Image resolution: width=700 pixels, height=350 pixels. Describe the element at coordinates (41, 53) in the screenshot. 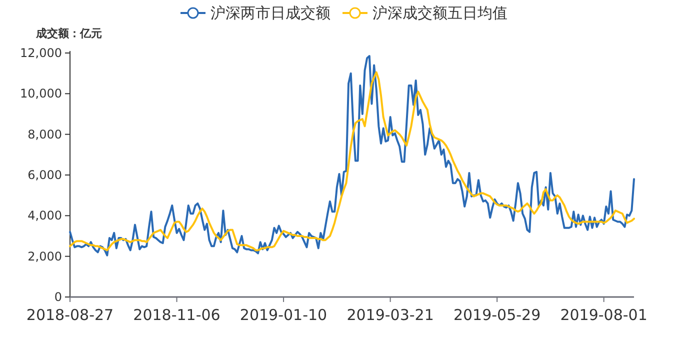

I see `y-tick-label: 12,000` at that location.